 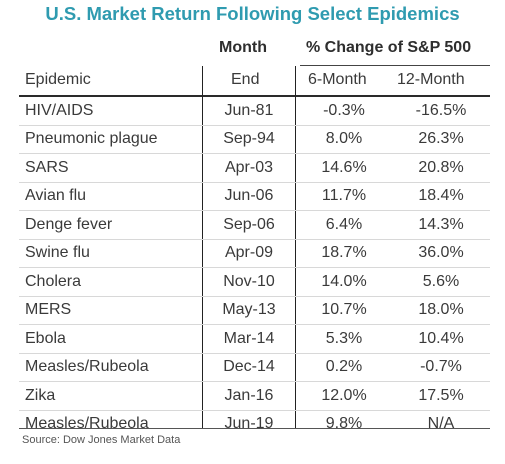 I want to click on header-rule, so click(x=254, y=96).